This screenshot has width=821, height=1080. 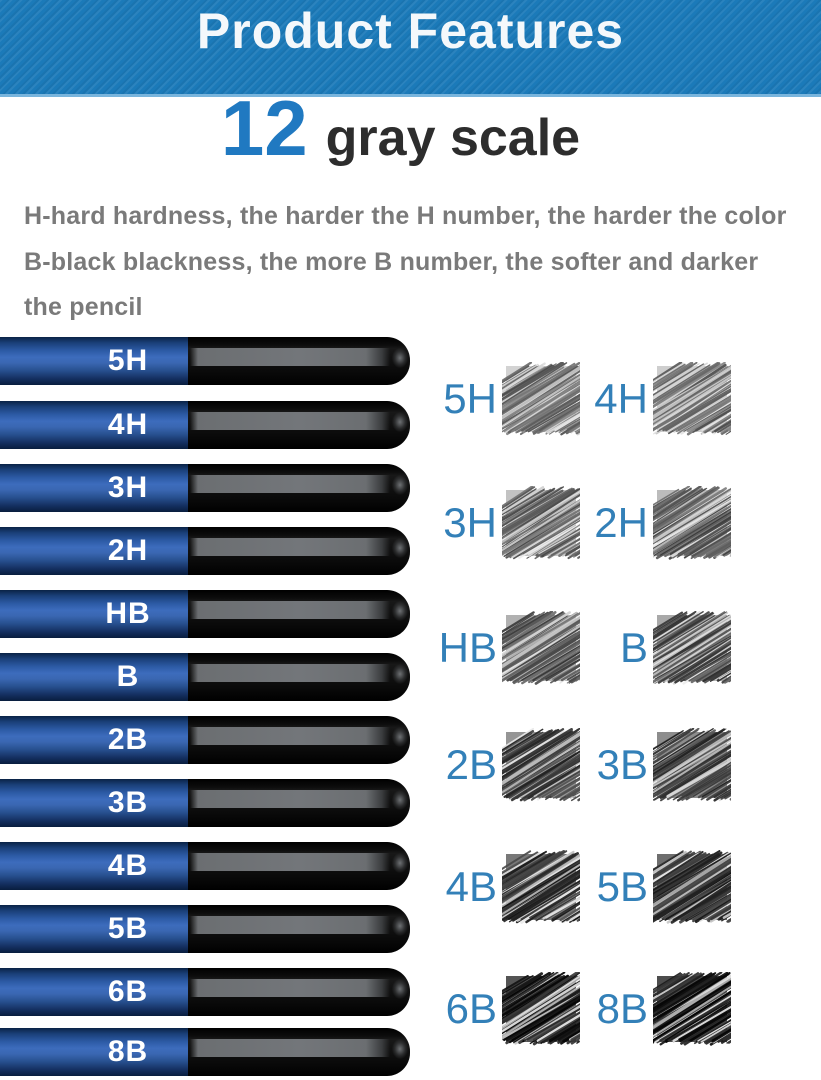 What do you see at coordinates (692, 523) in the screenshot?
I see `pencil-shade-swatch-2h` at bounding box center [692, 523].